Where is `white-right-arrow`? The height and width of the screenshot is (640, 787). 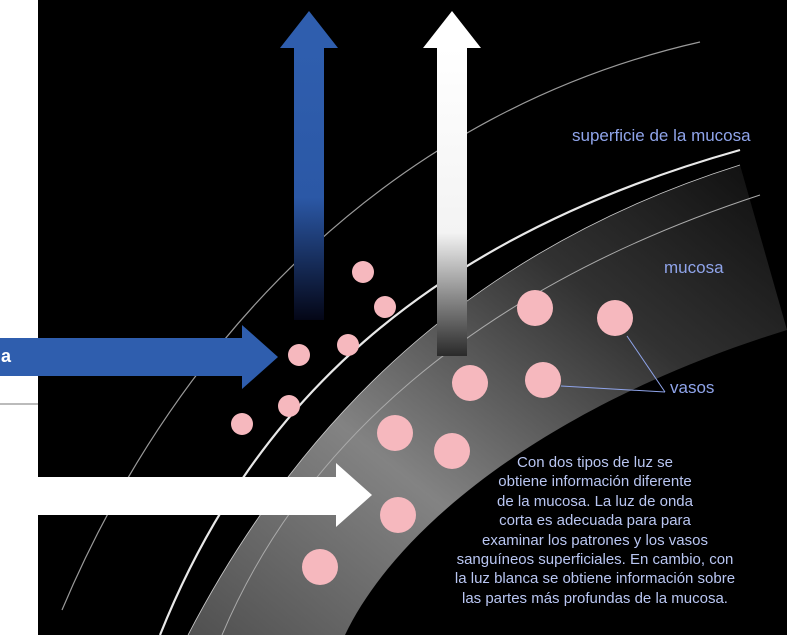 white-right-arrow is located at coordinates (186, 495).